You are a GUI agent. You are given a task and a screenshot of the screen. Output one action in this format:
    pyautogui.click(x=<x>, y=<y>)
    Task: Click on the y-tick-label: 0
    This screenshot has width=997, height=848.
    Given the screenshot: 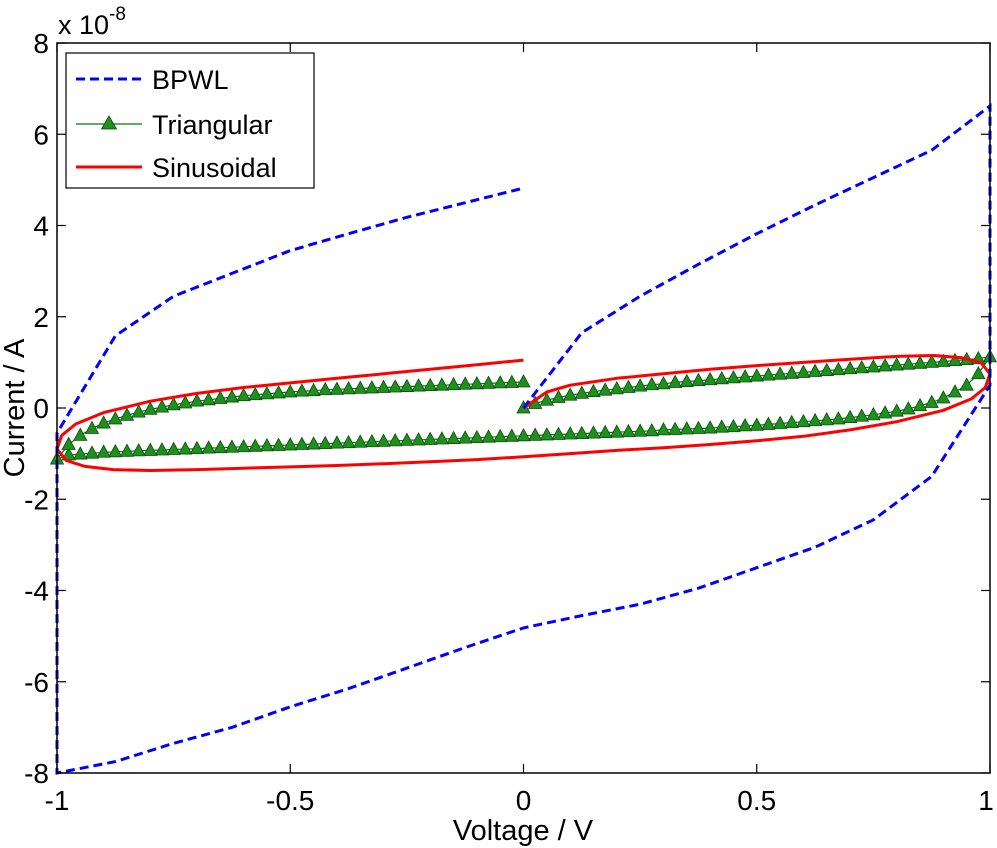 What is the action you would take?
    pyautogui.click(x=41, y=408)
    